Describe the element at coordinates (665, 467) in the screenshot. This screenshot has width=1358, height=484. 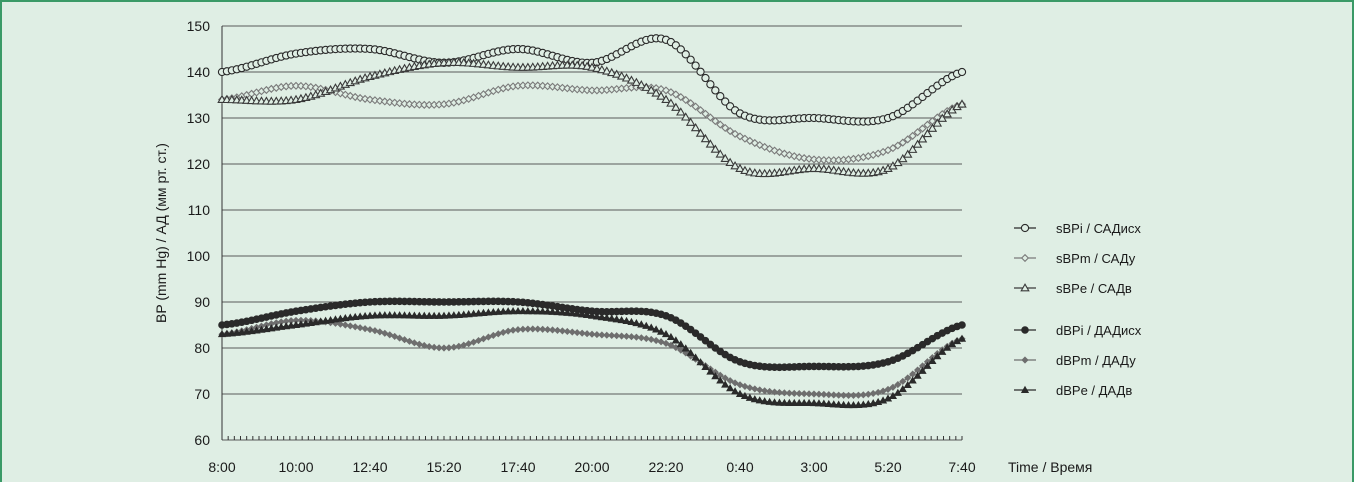
I see `x-tick-label: 22:20` at that location.